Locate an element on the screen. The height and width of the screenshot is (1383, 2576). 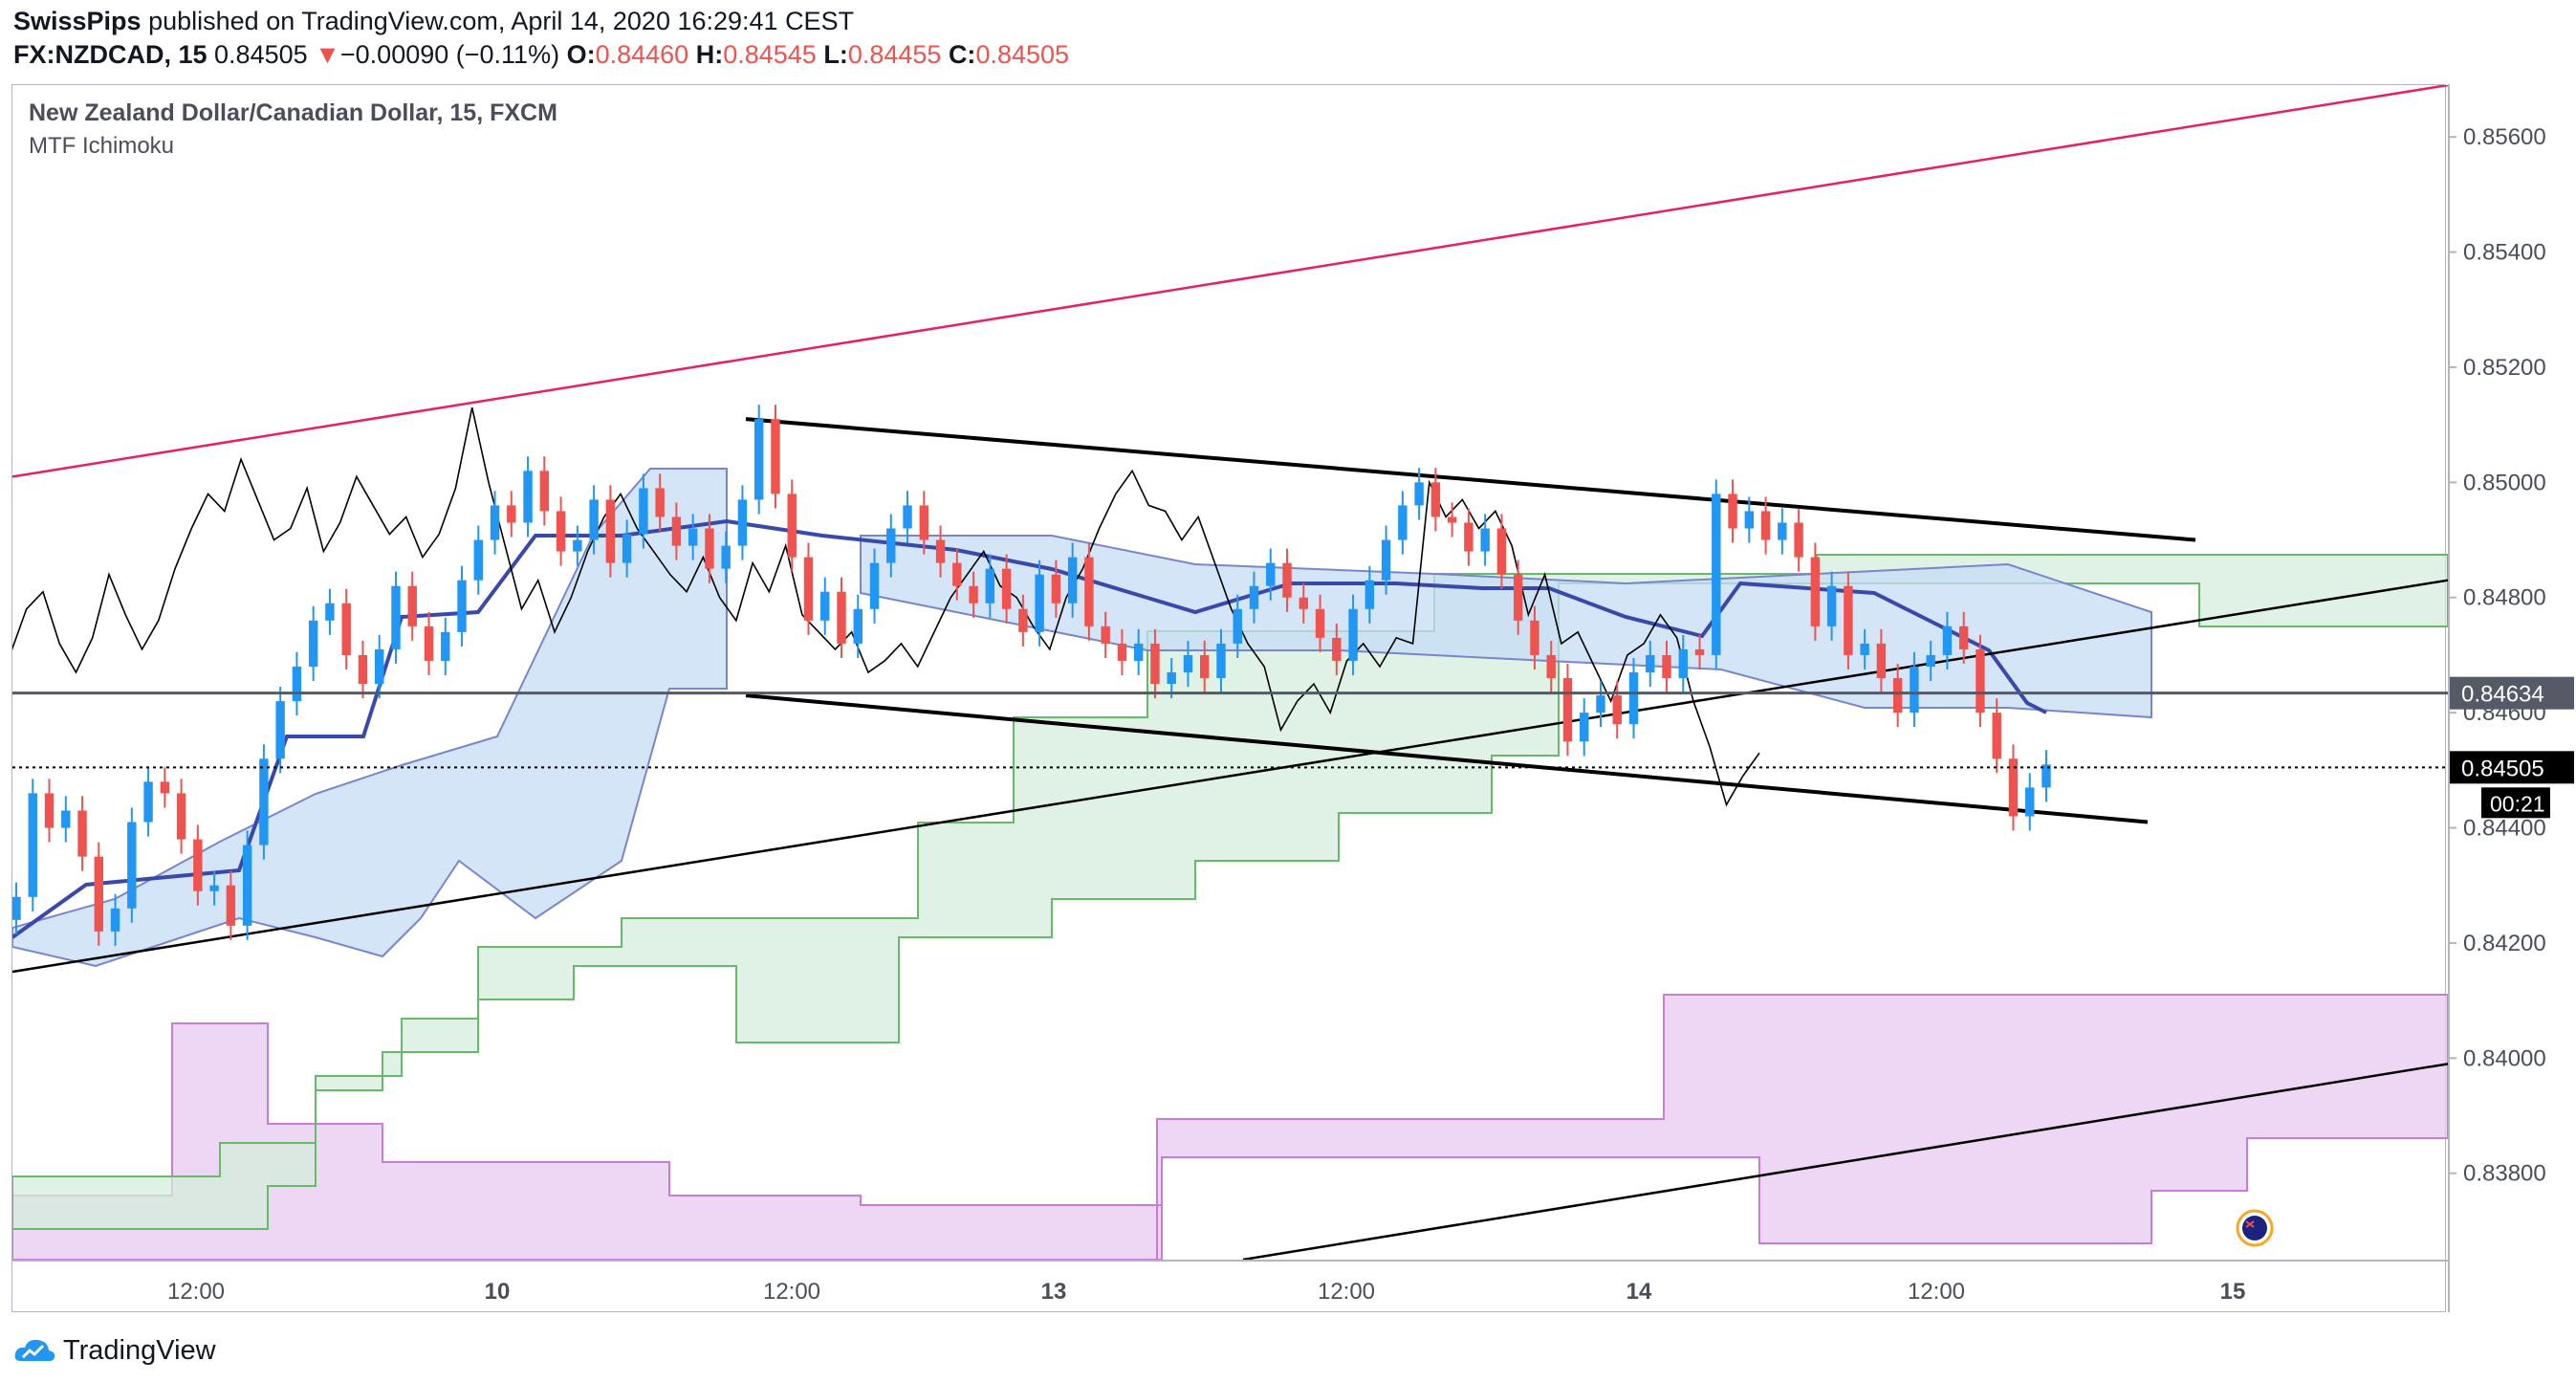
countdown-label: 00:21 is located at coordinates (2517, 804).